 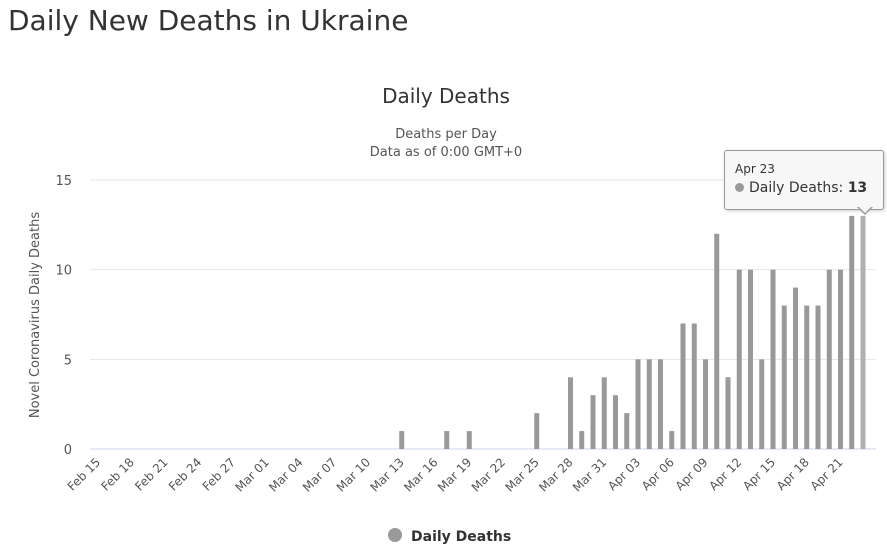 I want to click on x-tick-label: Feb 15, so click(x=84, y=474).